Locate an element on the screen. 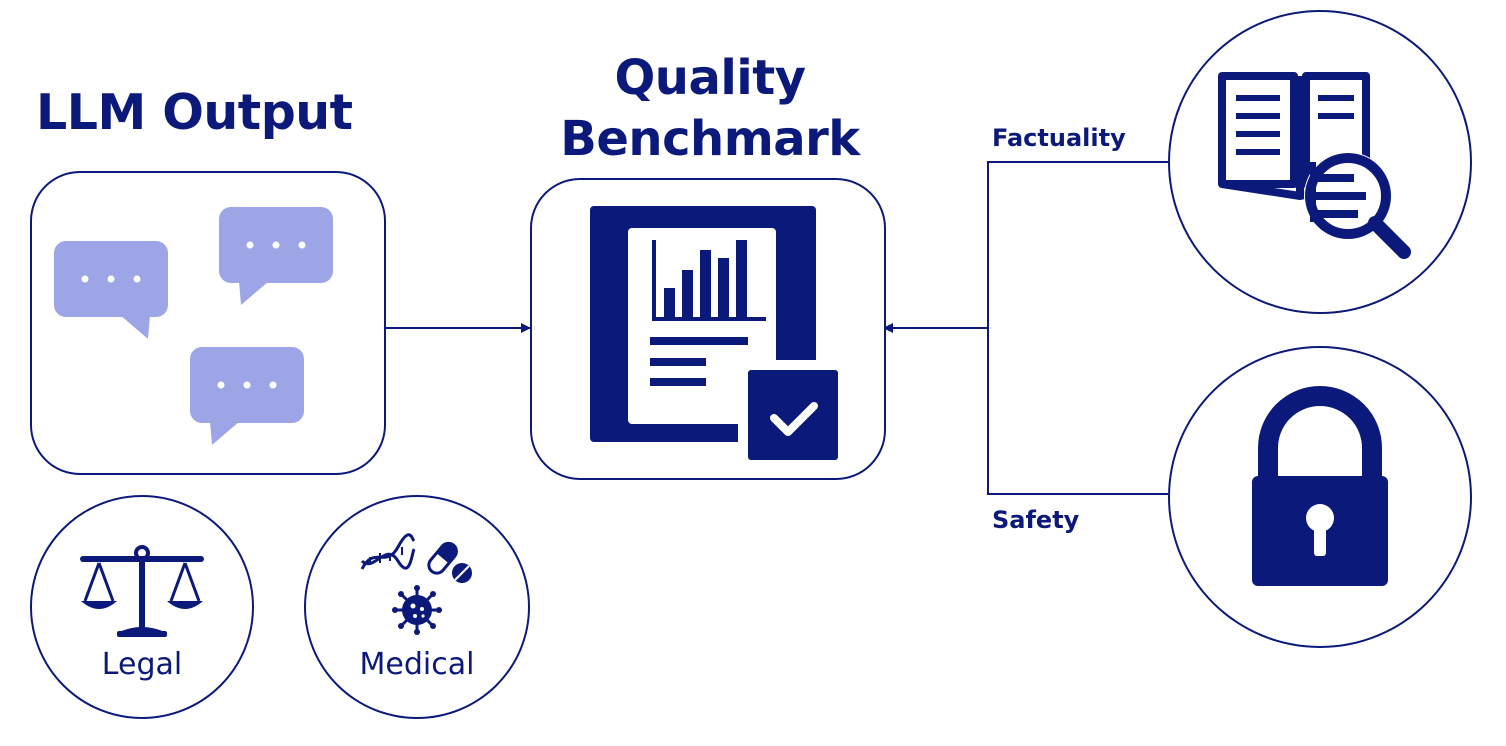 This screenshot has height=746, width=1506. factuality-label: Factuality is located at coordinates (1059, 138).